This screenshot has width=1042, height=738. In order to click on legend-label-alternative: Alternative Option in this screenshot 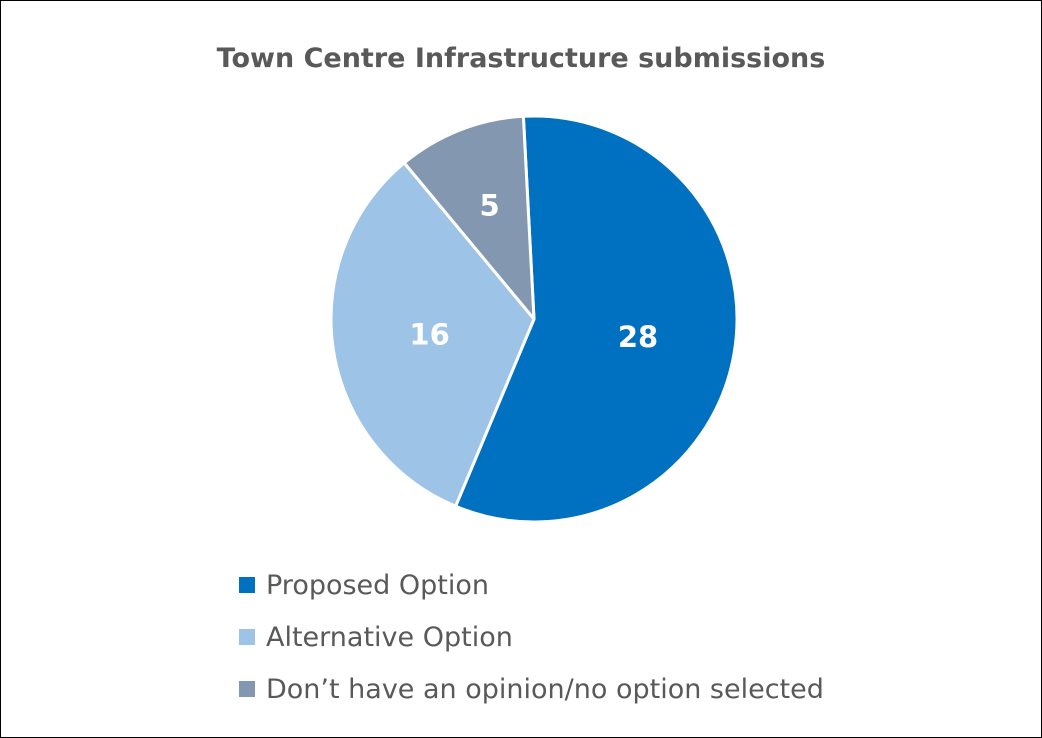, I will do `click(389, 637)`.